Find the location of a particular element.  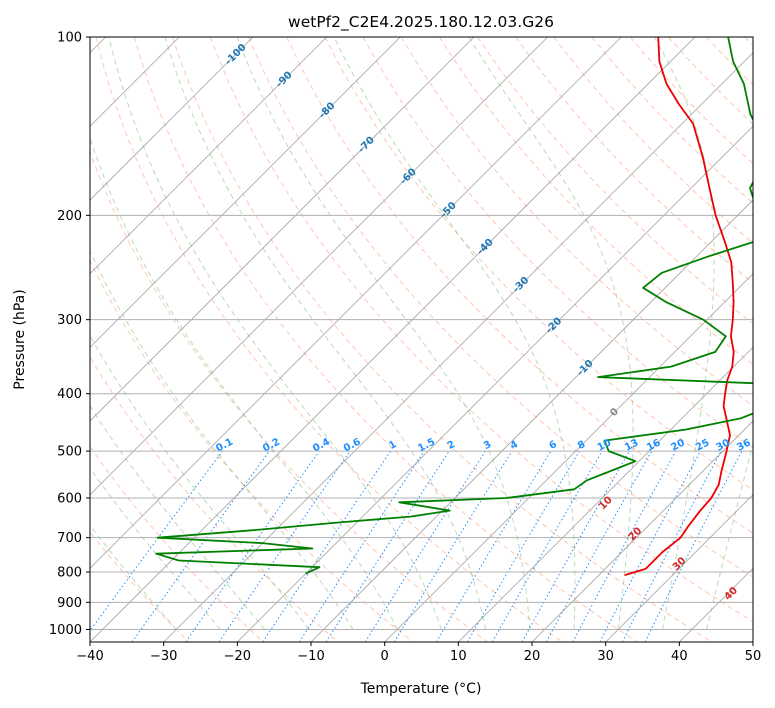

isotherm-label: -10 is located at coordinates (585, 368).